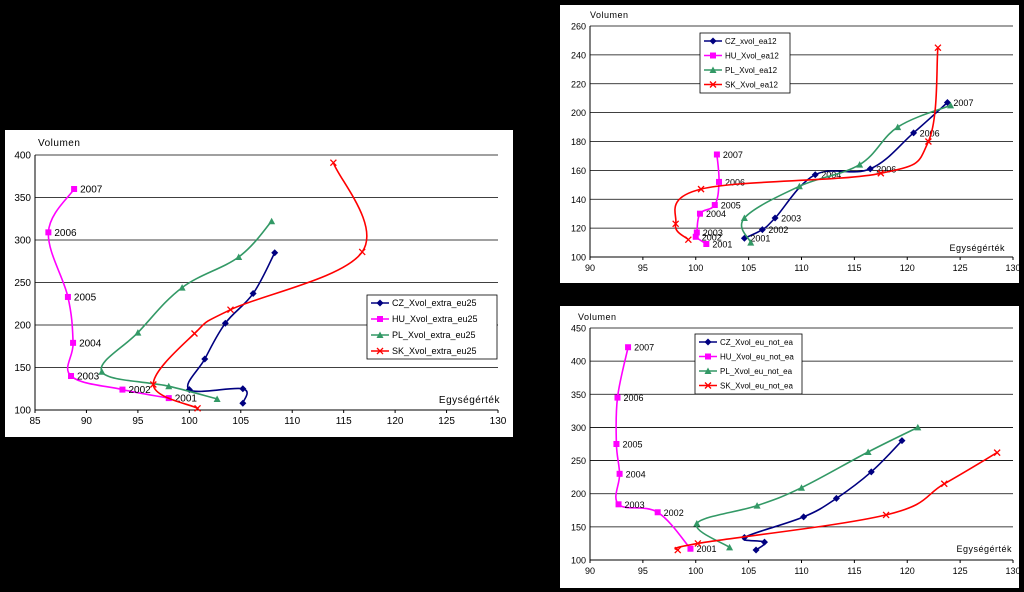 The width and height of the screenshot is (1024, 592). I want to click on series-HU_Xvol_eu_not_ea: 2001 2002 2003 2004 2005 2006 2007, so click(664, 448).